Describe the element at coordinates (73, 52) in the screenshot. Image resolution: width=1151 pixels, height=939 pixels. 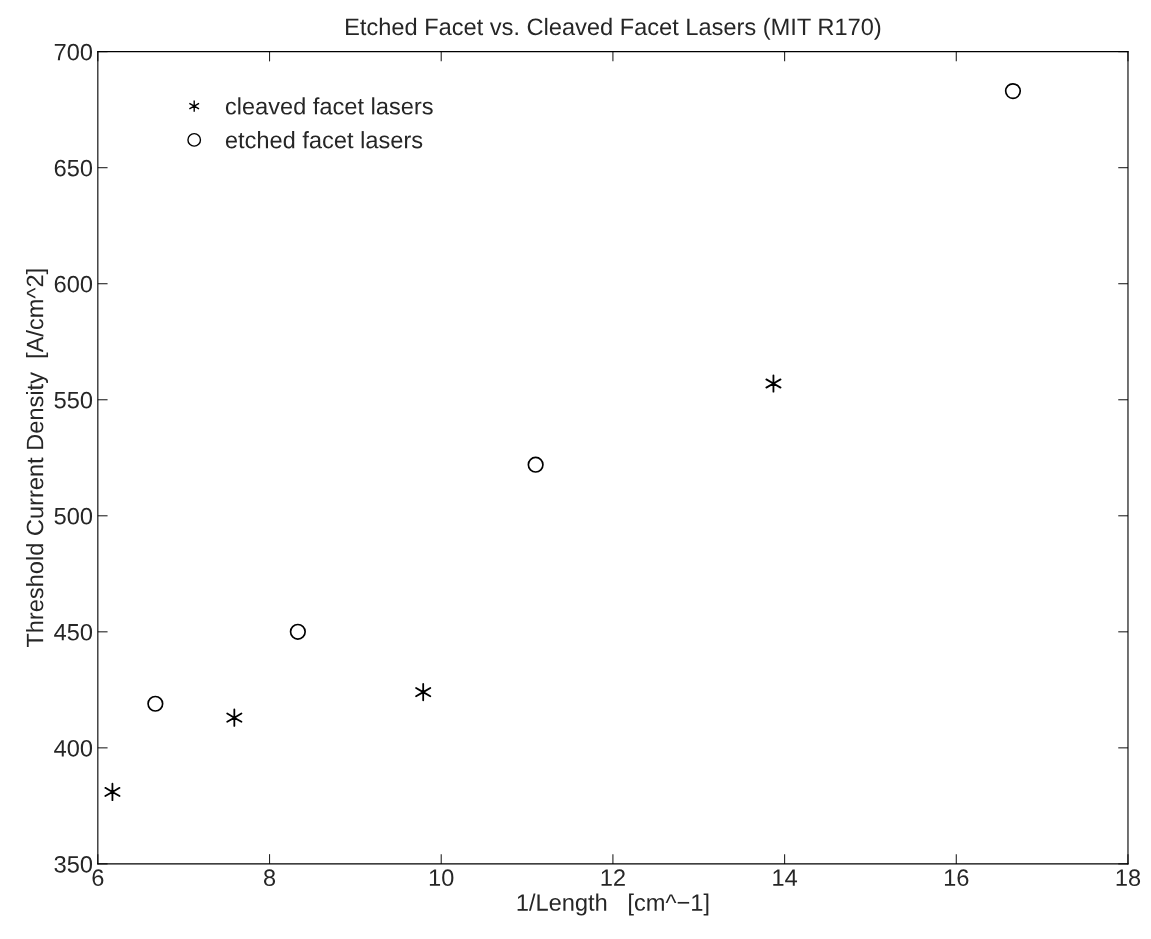
I see `y-tick-label: 700` at that location.